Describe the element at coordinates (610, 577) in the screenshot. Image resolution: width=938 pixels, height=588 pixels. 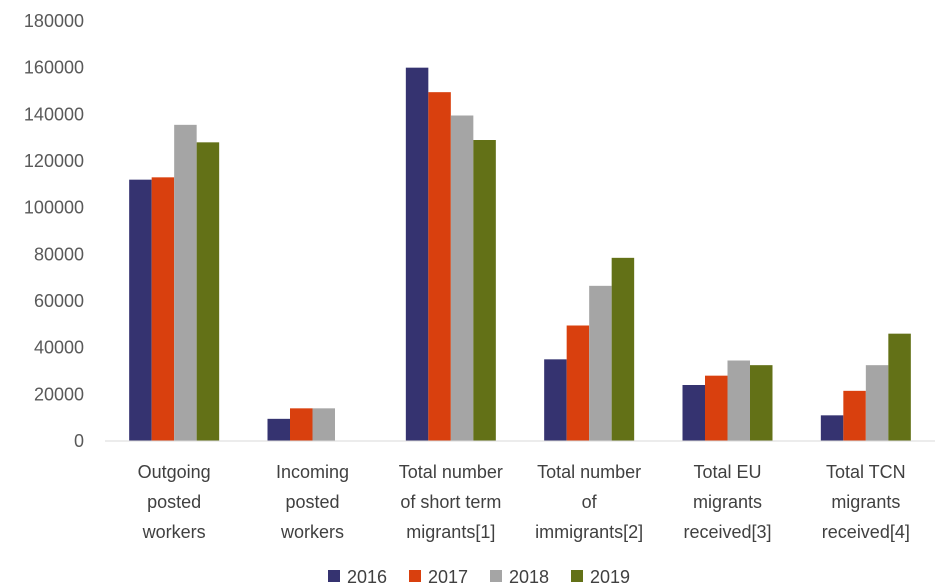
I see `legend-label-2019: 2019` at that location.